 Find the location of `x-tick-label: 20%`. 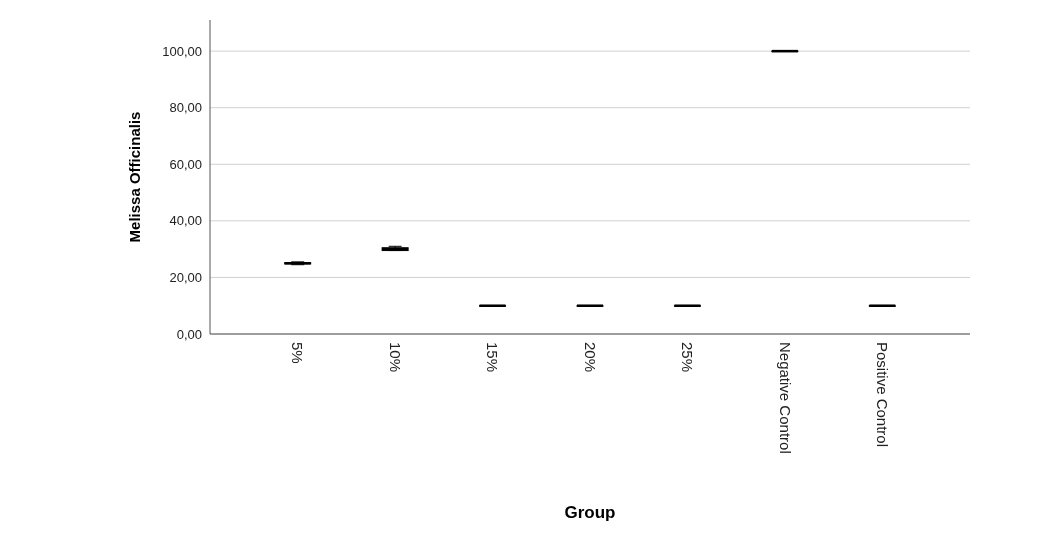

x-tick-label: 20% is located at coordinates (590, 357).